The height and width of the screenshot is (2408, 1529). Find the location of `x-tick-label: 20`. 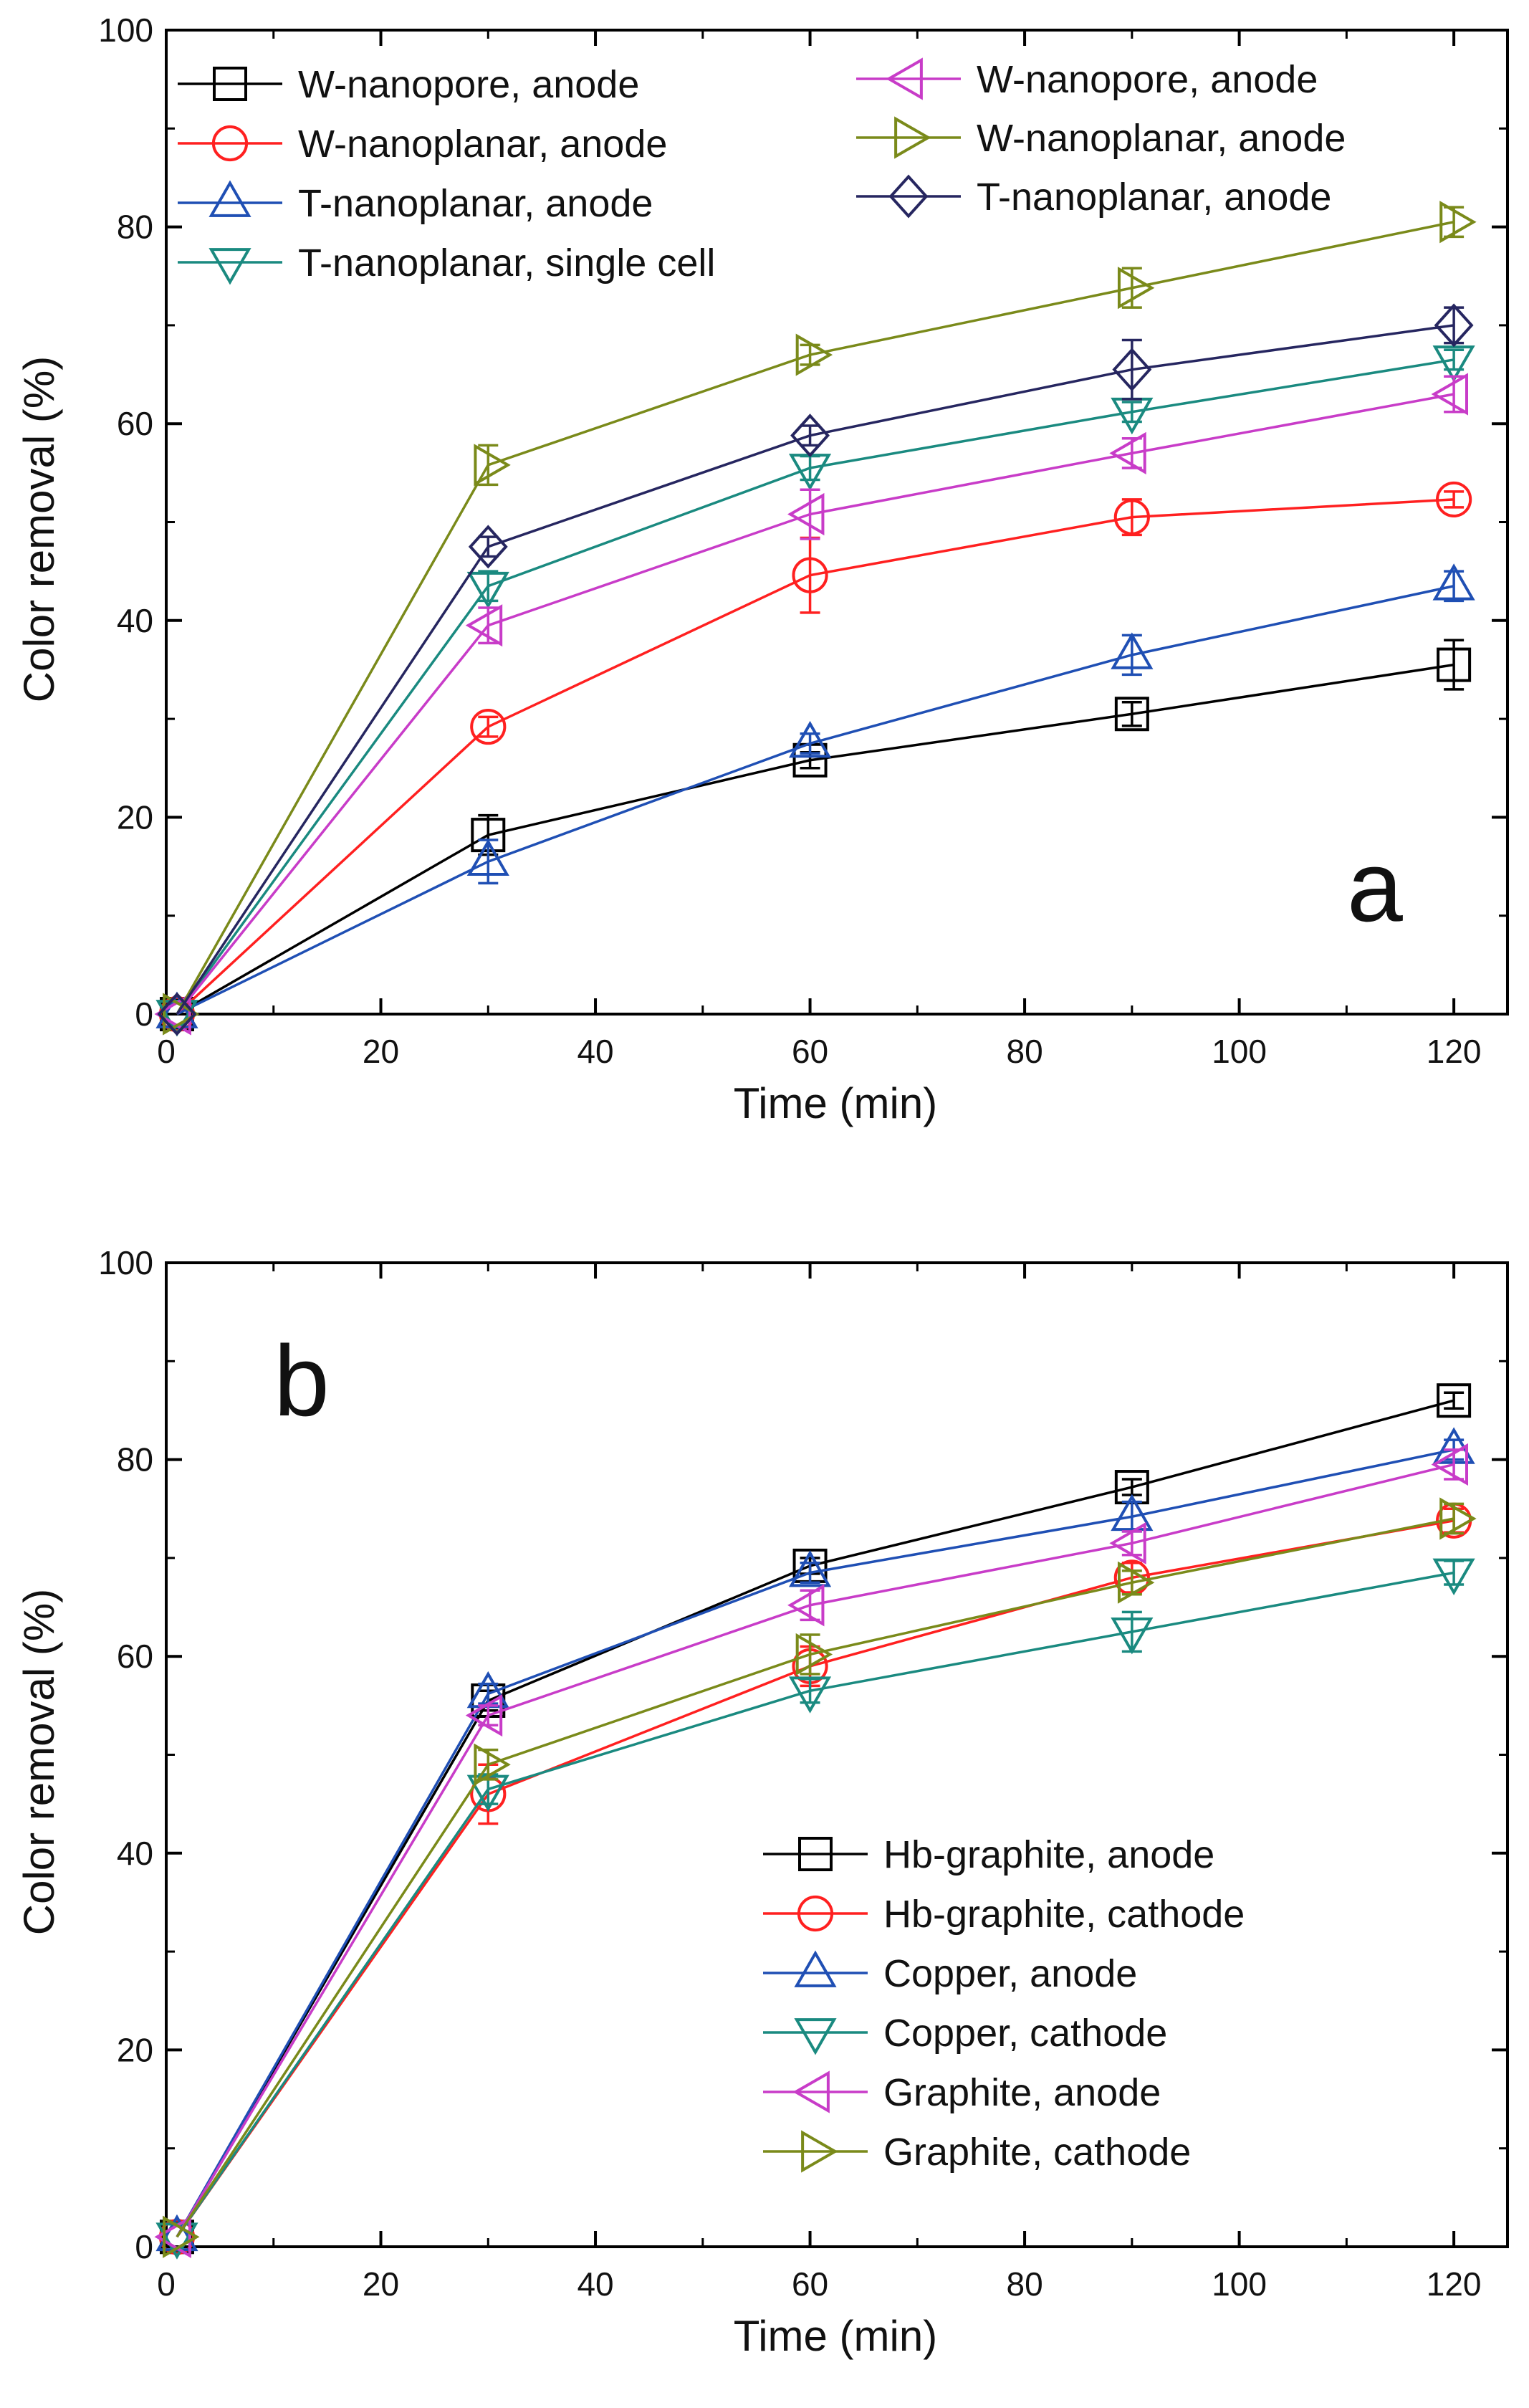

x-tick-label: 20 is located at coordinates (381, 1051).